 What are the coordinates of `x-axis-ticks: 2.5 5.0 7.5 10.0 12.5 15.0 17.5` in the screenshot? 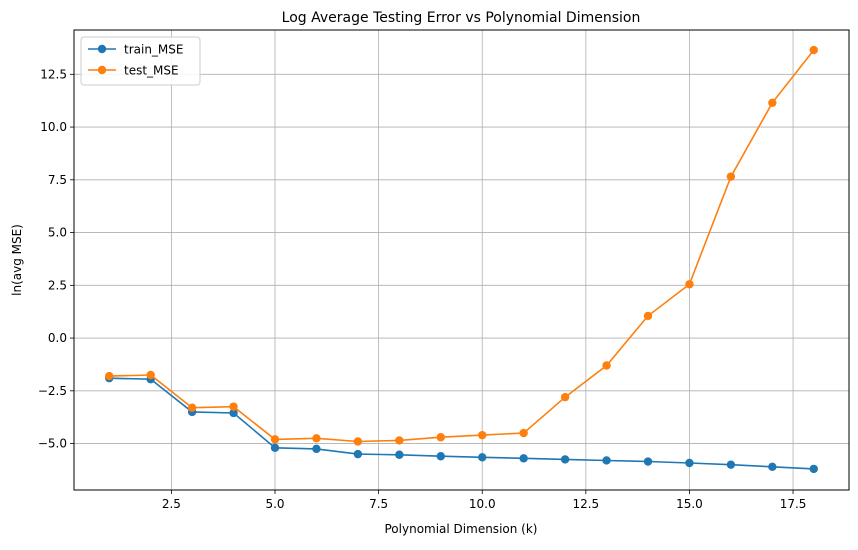 It's located at (484, 500).